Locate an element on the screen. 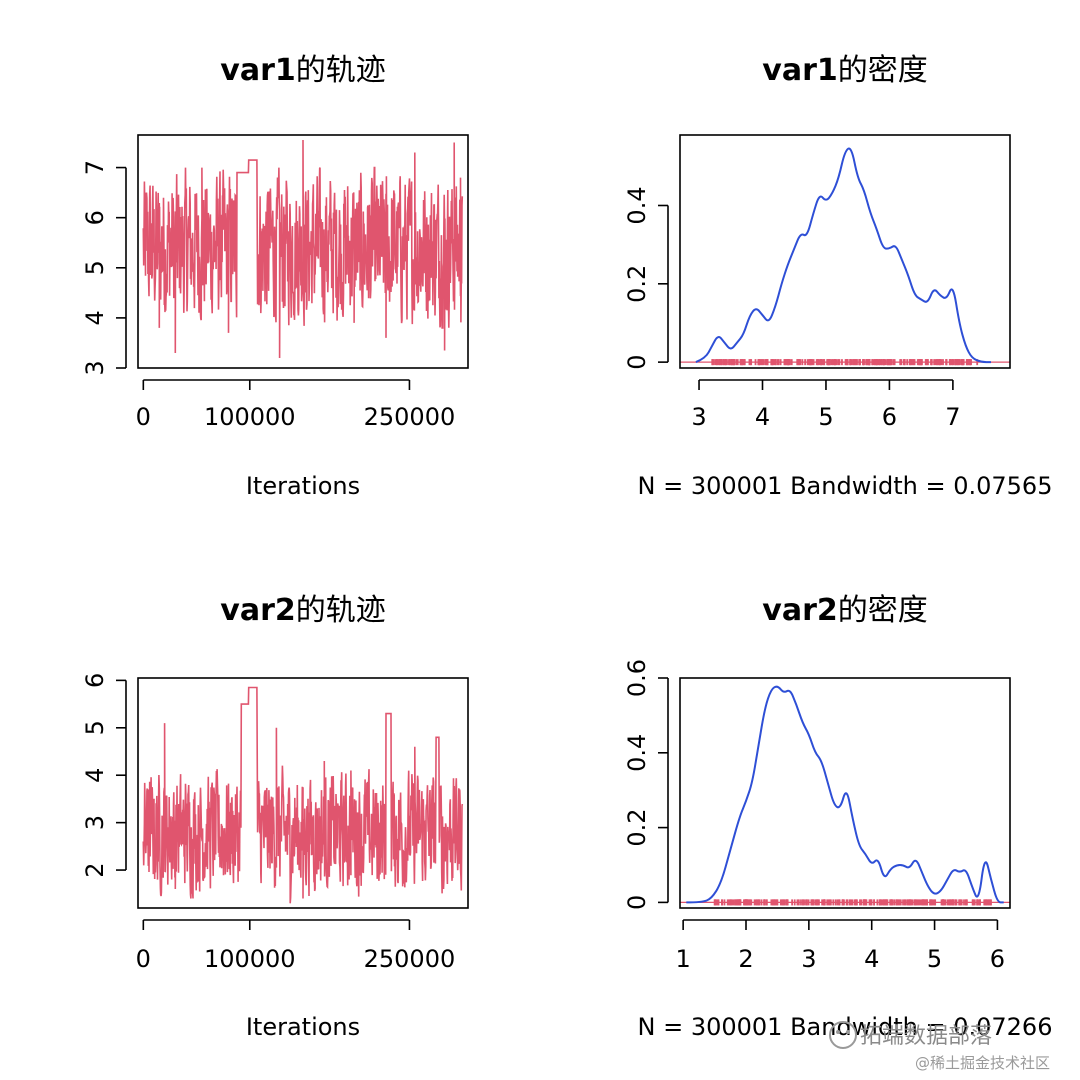 The height and width of the screenshot is (1080, 1080). watermark: 拓端数据部落 @稀土掘金技术社区 is located at coordinates (939, 1046).